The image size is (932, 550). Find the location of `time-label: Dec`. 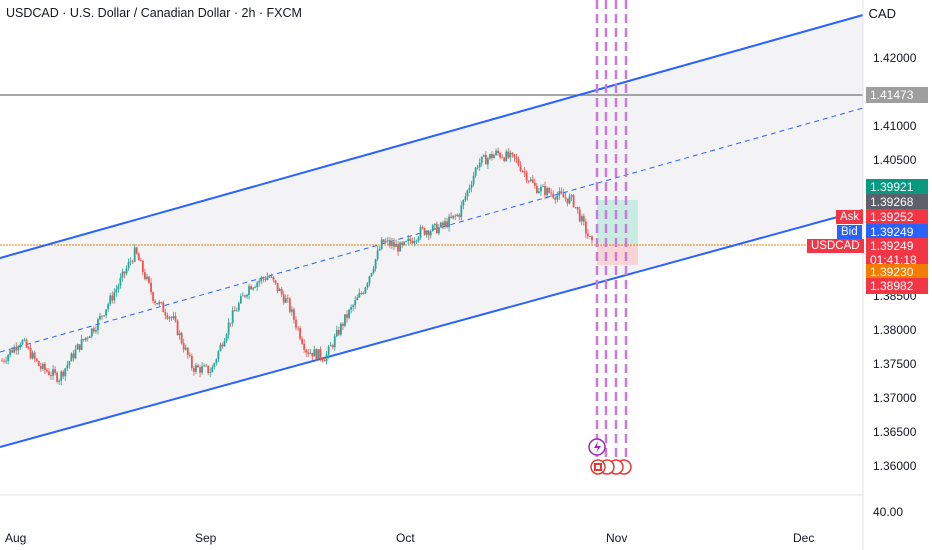

time-label: Dec is located at coordinates (804, 538).